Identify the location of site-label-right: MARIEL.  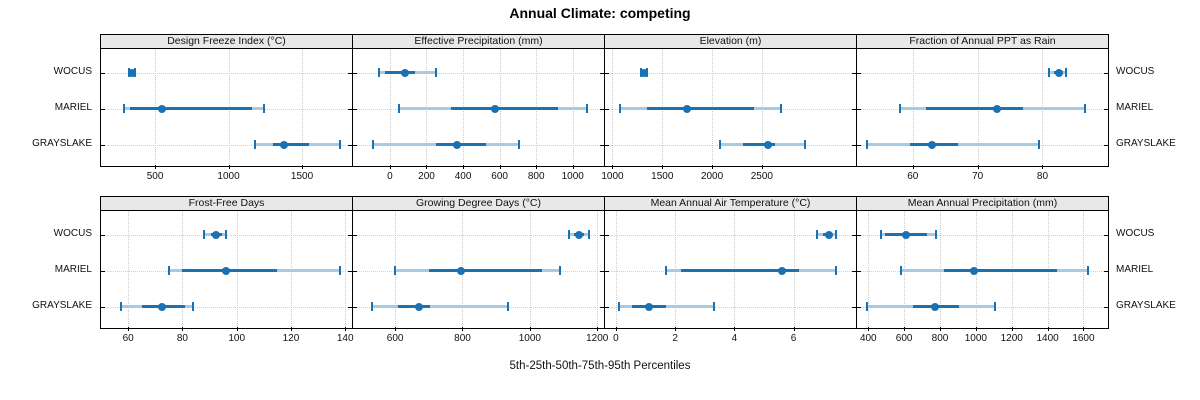
(1135, 107).